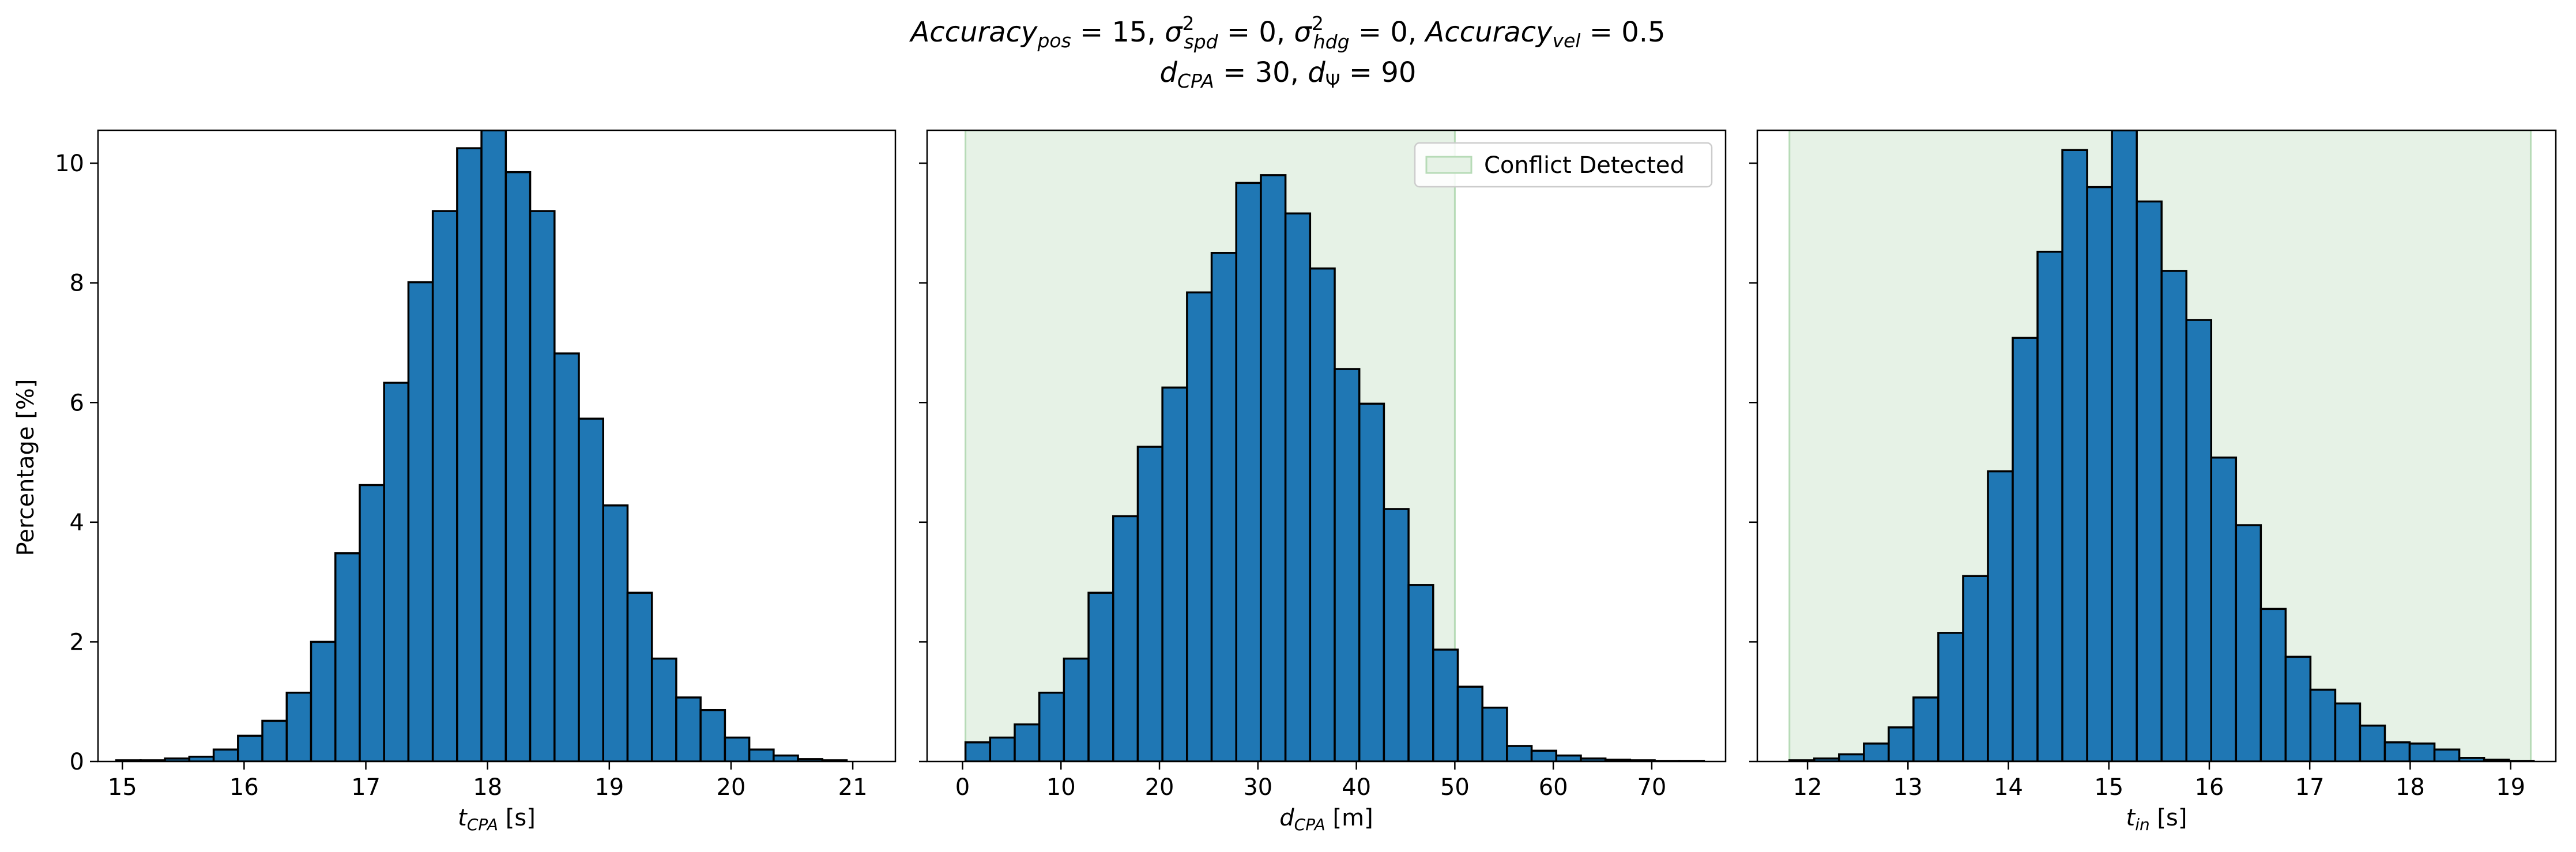 Image resolution: width=2576 pixels, height=852 pixels. What do you see at coordinates (1256, 32) in the screenshot?
I see `title-value-spd: = 0,` at bounding box center [1256, 32].